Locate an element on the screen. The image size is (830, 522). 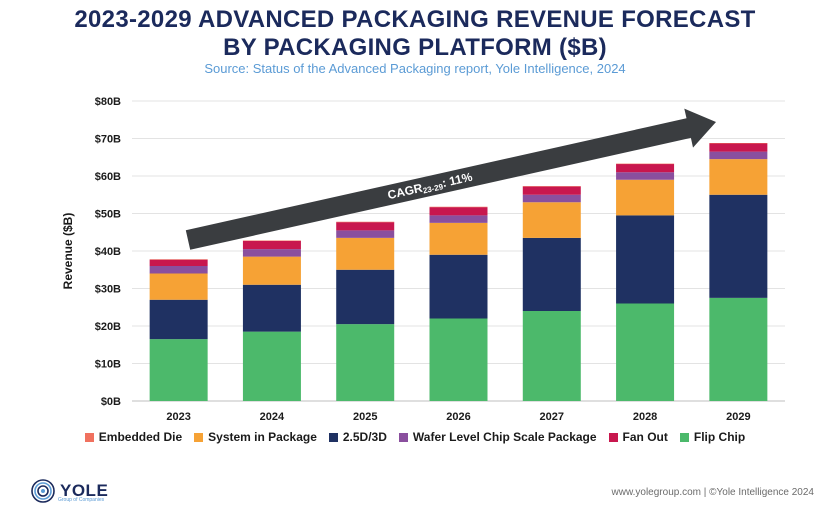
y-tick-label: $80B is located at coordinates (108, 102).